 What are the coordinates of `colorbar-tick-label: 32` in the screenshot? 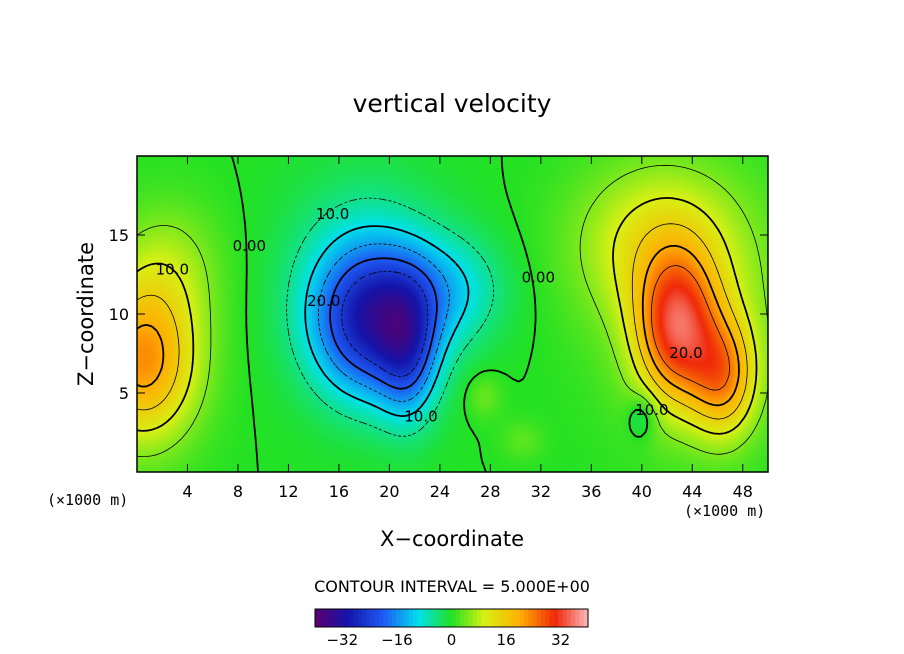 It's located at (560, 640).